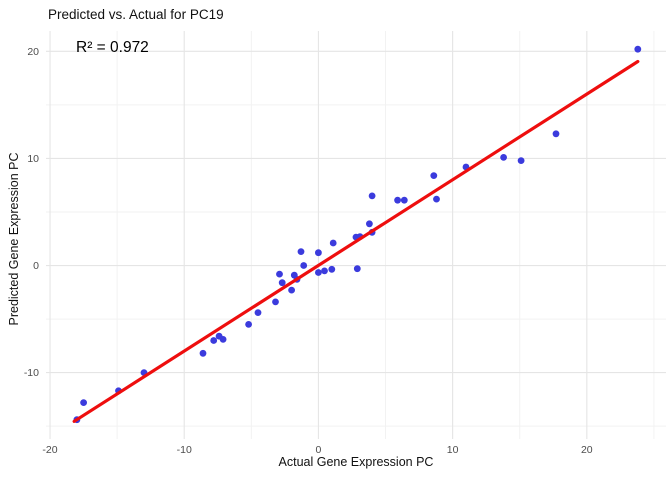 The width and height of the screenshot is (672, 480). I want to click on y-tick-label: 10, so click(33, 159).